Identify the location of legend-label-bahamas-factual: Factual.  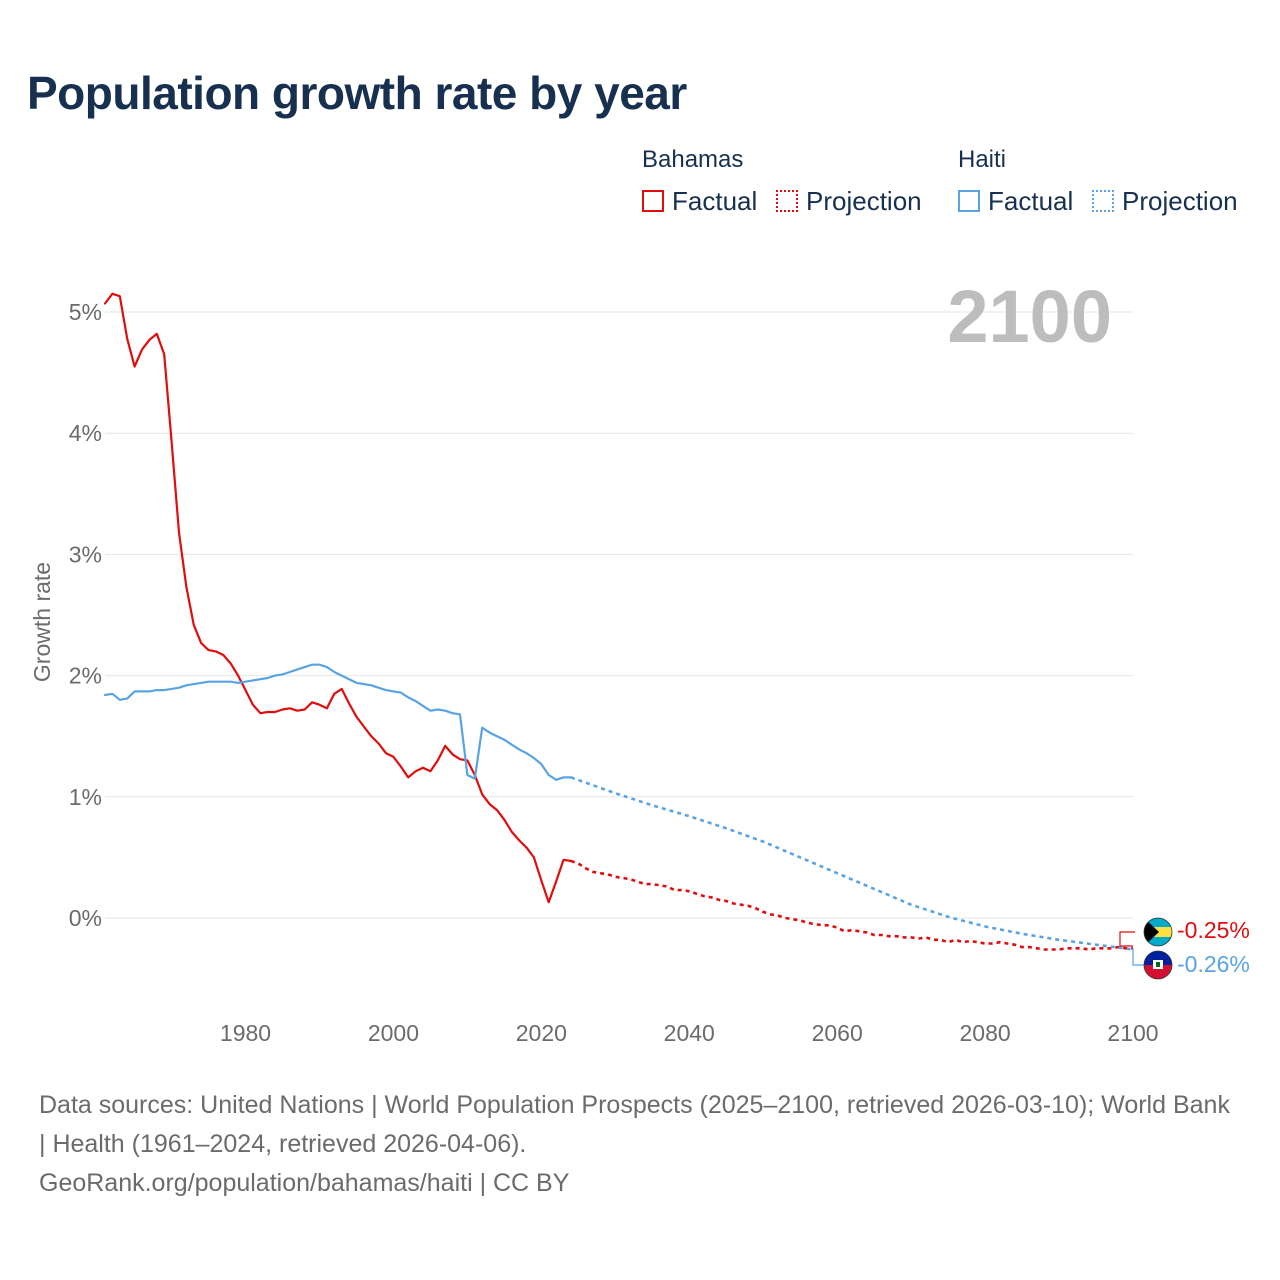
(715, 200).